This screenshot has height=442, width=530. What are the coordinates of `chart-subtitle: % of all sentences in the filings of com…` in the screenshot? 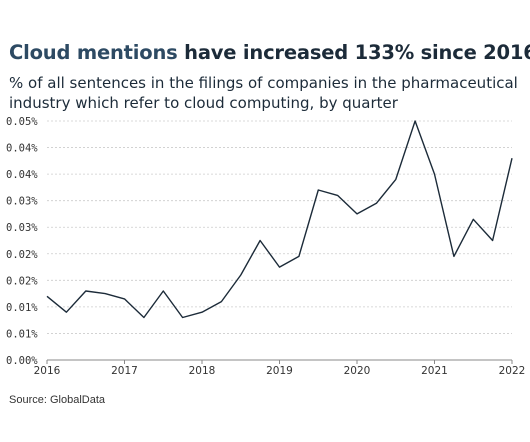 It's located at (263, 93).